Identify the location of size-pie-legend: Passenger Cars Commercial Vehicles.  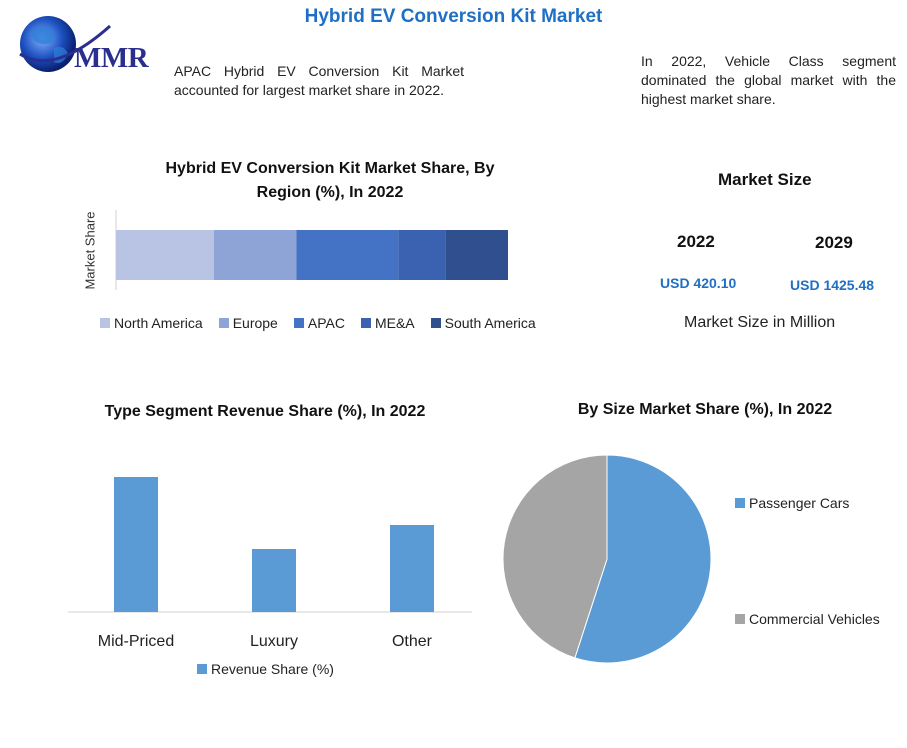
(820, 611).